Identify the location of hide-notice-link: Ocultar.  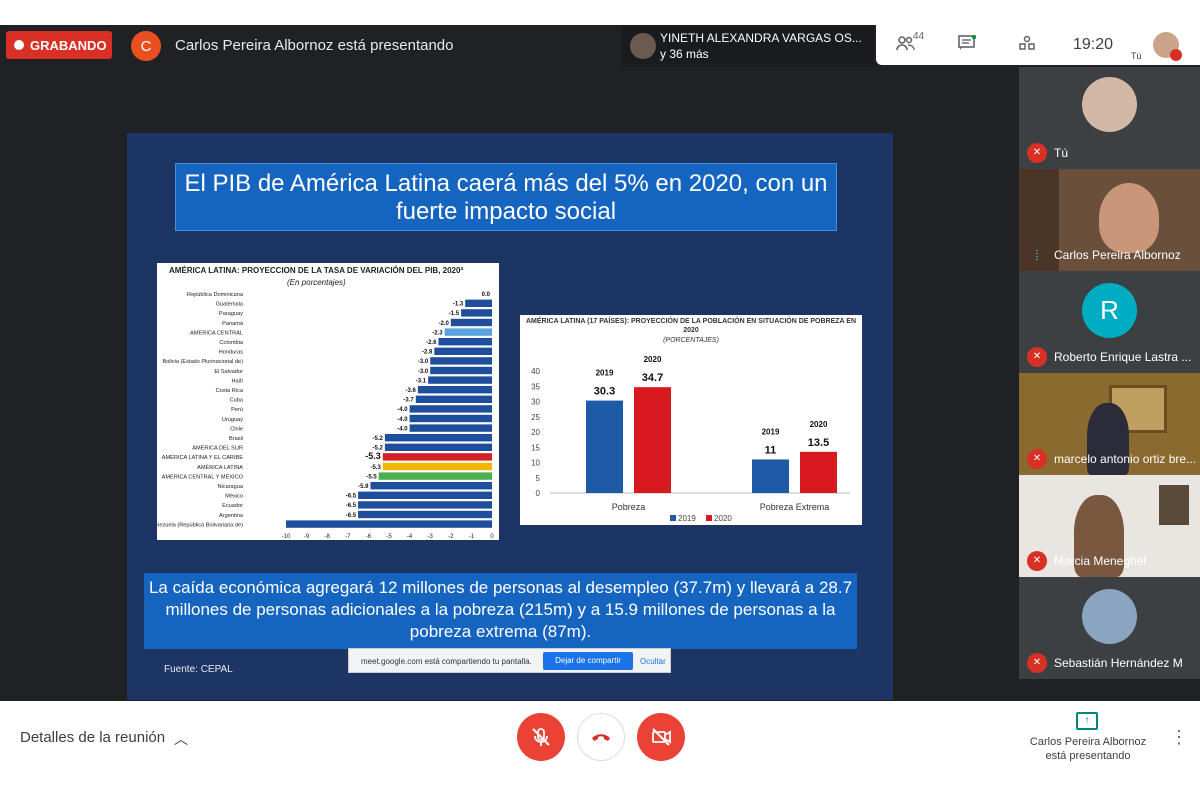
(653, 661).